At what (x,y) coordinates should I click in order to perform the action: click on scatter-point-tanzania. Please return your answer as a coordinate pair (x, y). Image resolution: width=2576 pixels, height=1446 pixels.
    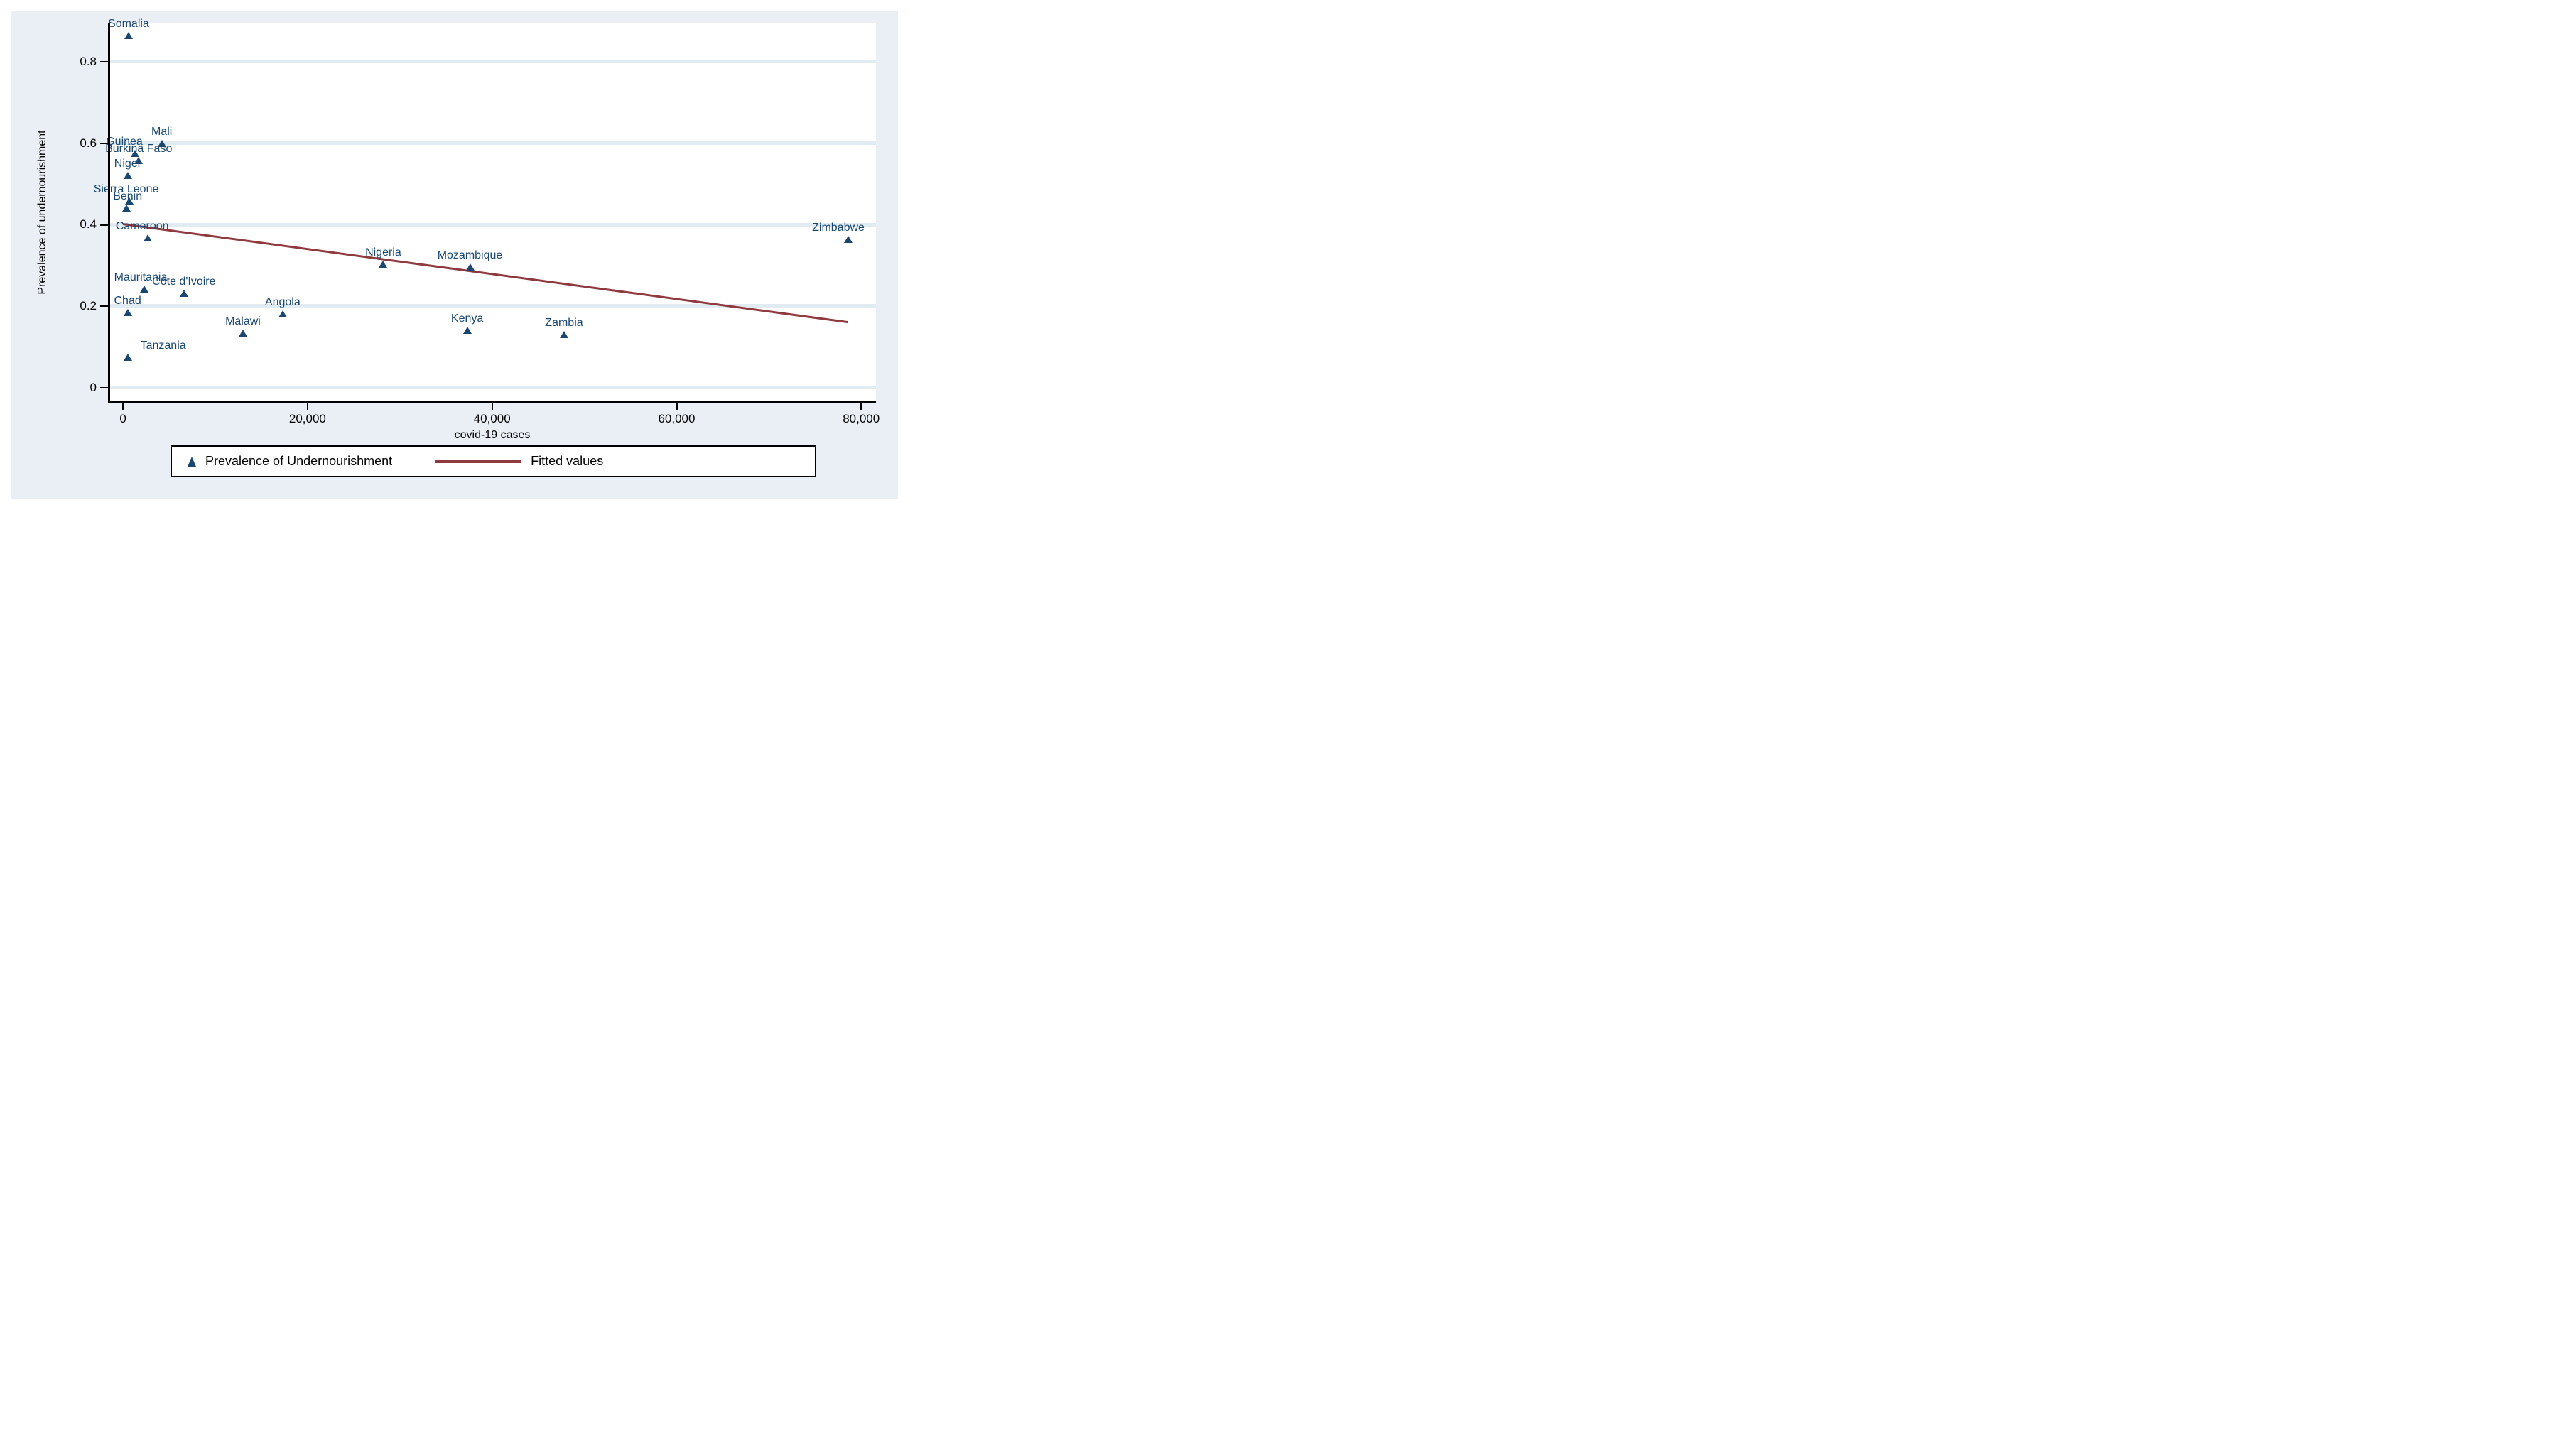
    Looking at the image, I should click on (127, 358).